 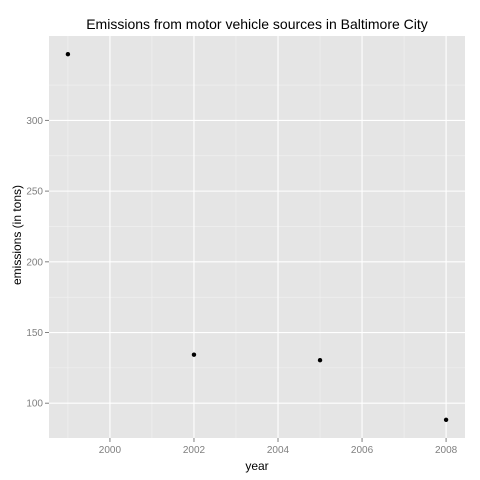 I want to click on x-tick-label: 2004, so click(x=278, y=450).